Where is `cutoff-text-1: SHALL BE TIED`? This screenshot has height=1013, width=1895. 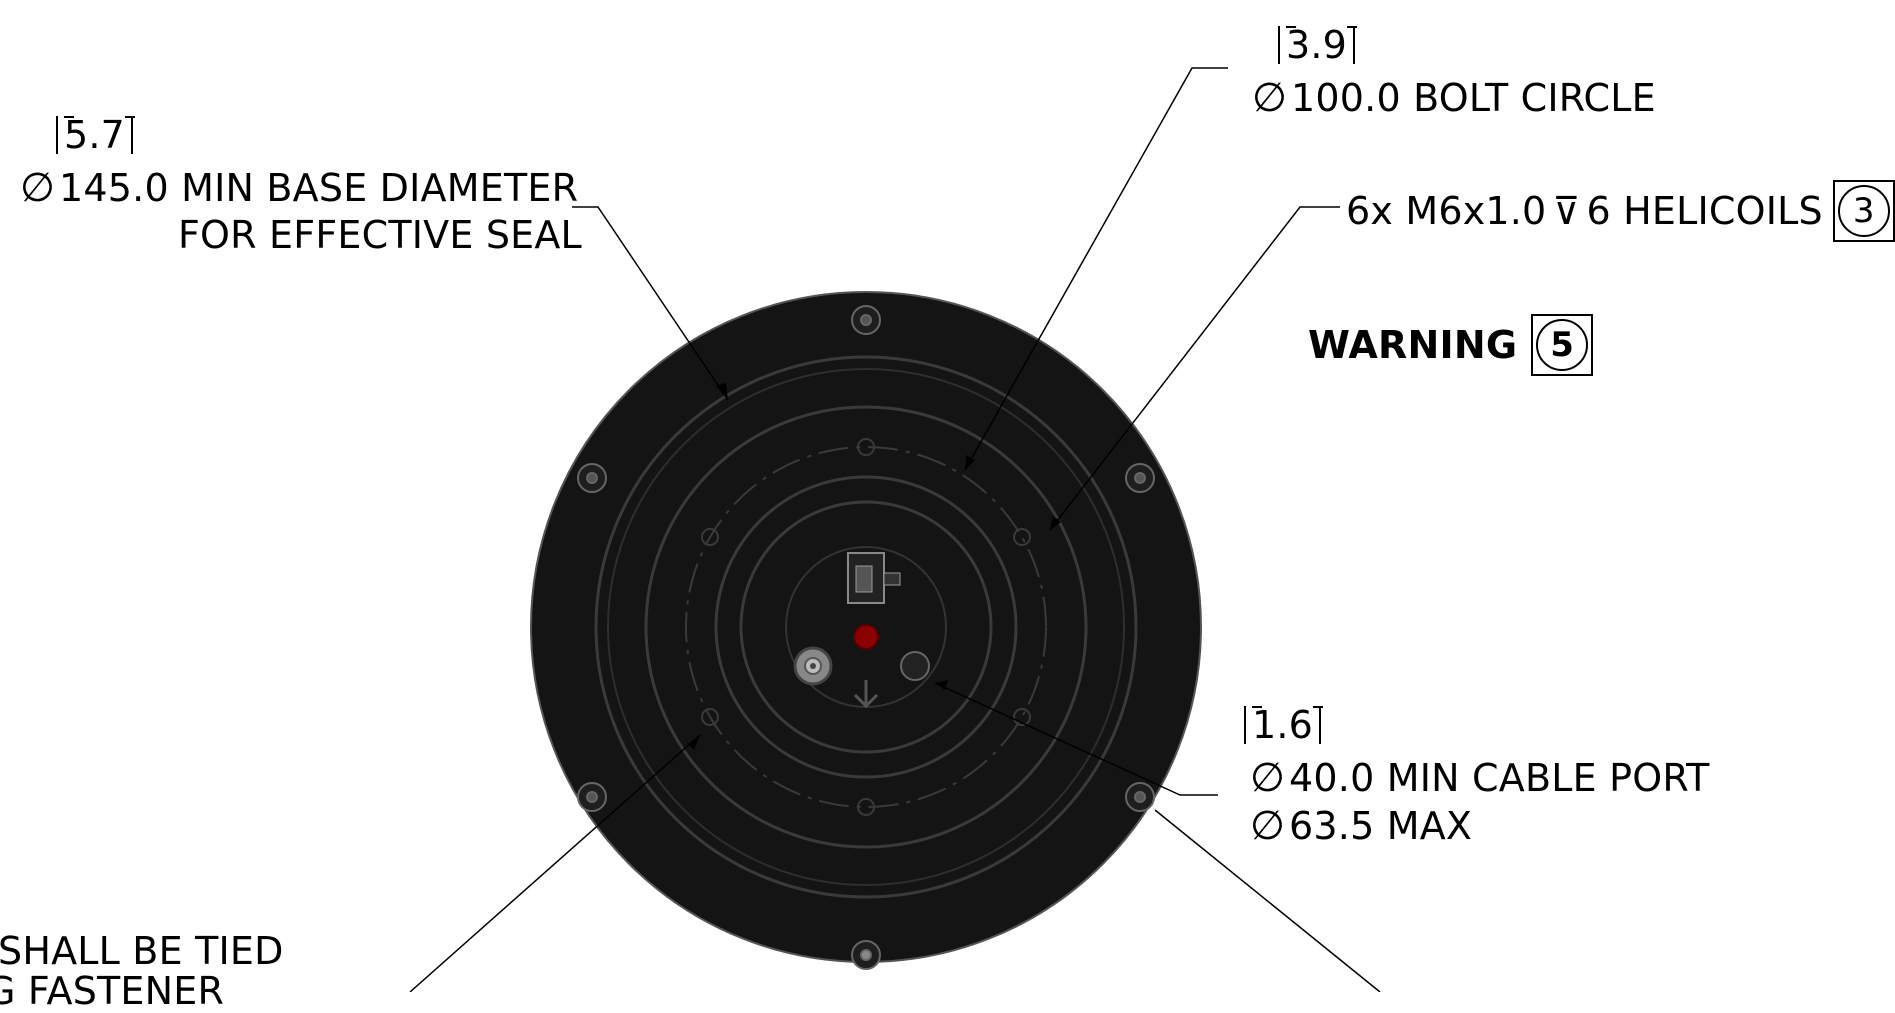
cutoff-text-1: SHALL BE TIED is located at coordinates (142, 951).